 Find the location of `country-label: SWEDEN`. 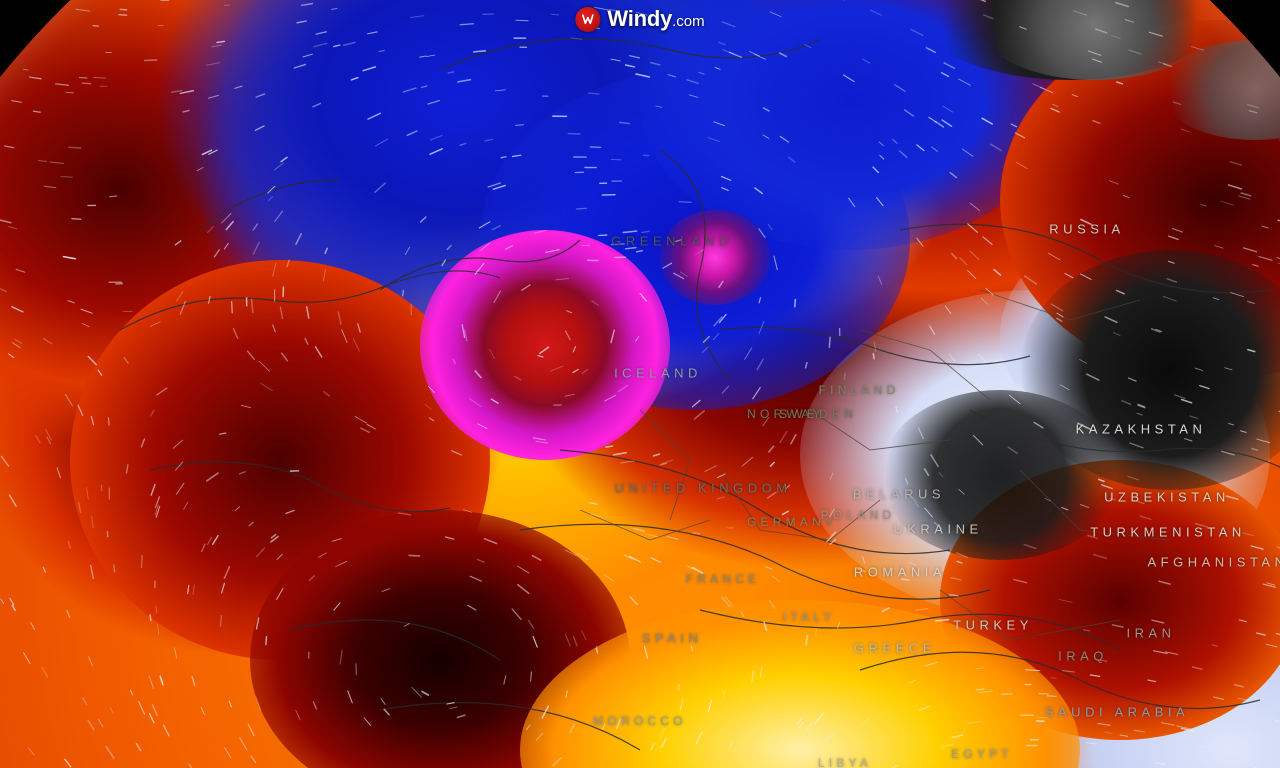

country-label: SWEDEN is located at coordinates (818, 414).